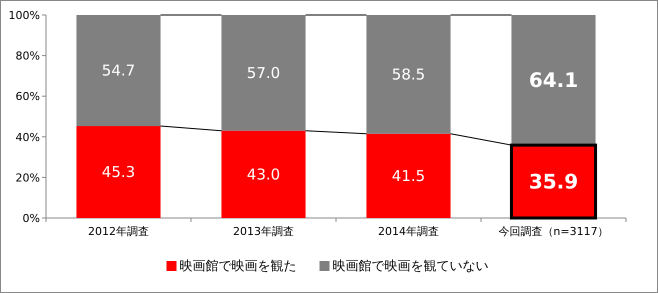 This screenshot has width=658, height=293. I want to click on text: 41.5, so click(409, 175).